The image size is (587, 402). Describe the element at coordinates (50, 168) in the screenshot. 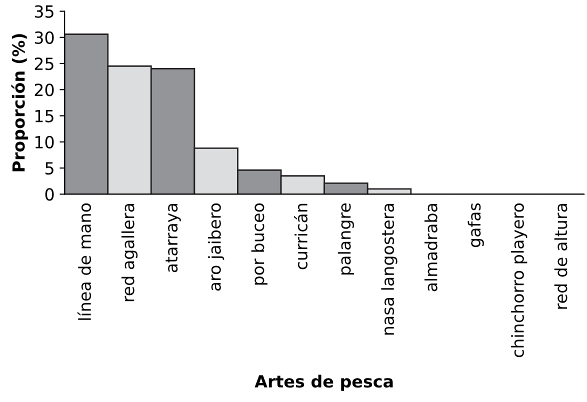

I see `y-tick-label: 5` at that location.